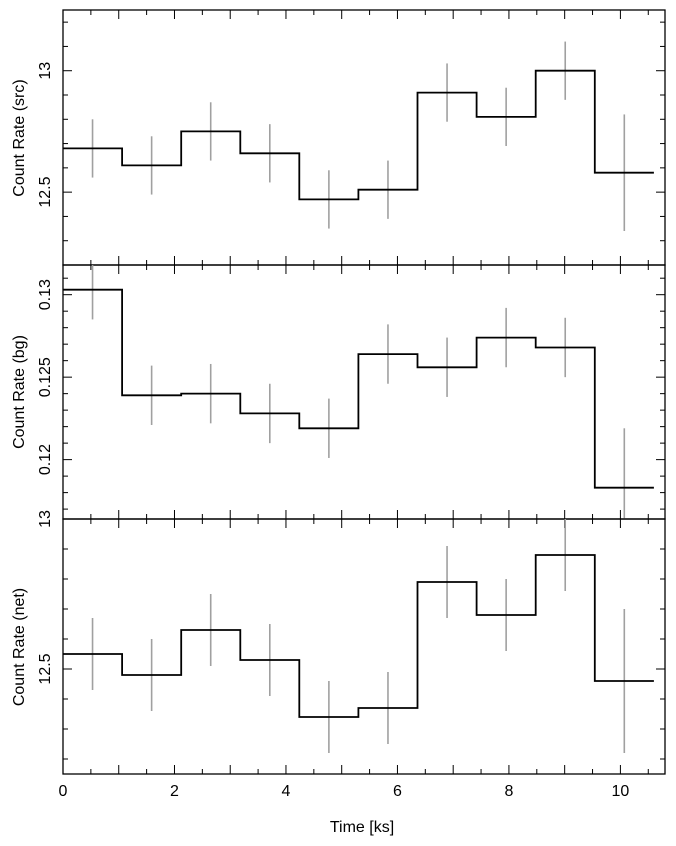 The height and width of the screenshot is (846, 676). I want to click on x-tick-label: 4, so click(286, 791).